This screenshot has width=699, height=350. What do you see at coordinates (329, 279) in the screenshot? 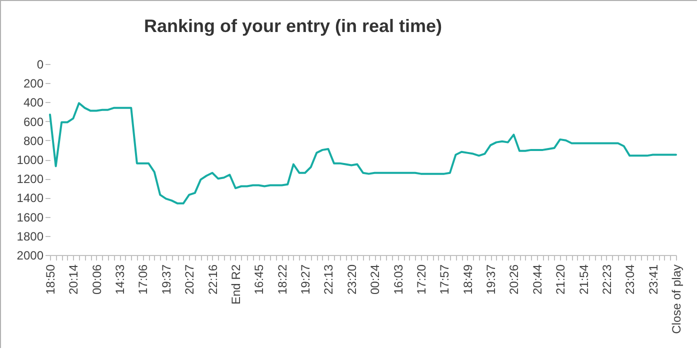
I see `x-tick-label: 22:13` at bounding box center [329, 279].